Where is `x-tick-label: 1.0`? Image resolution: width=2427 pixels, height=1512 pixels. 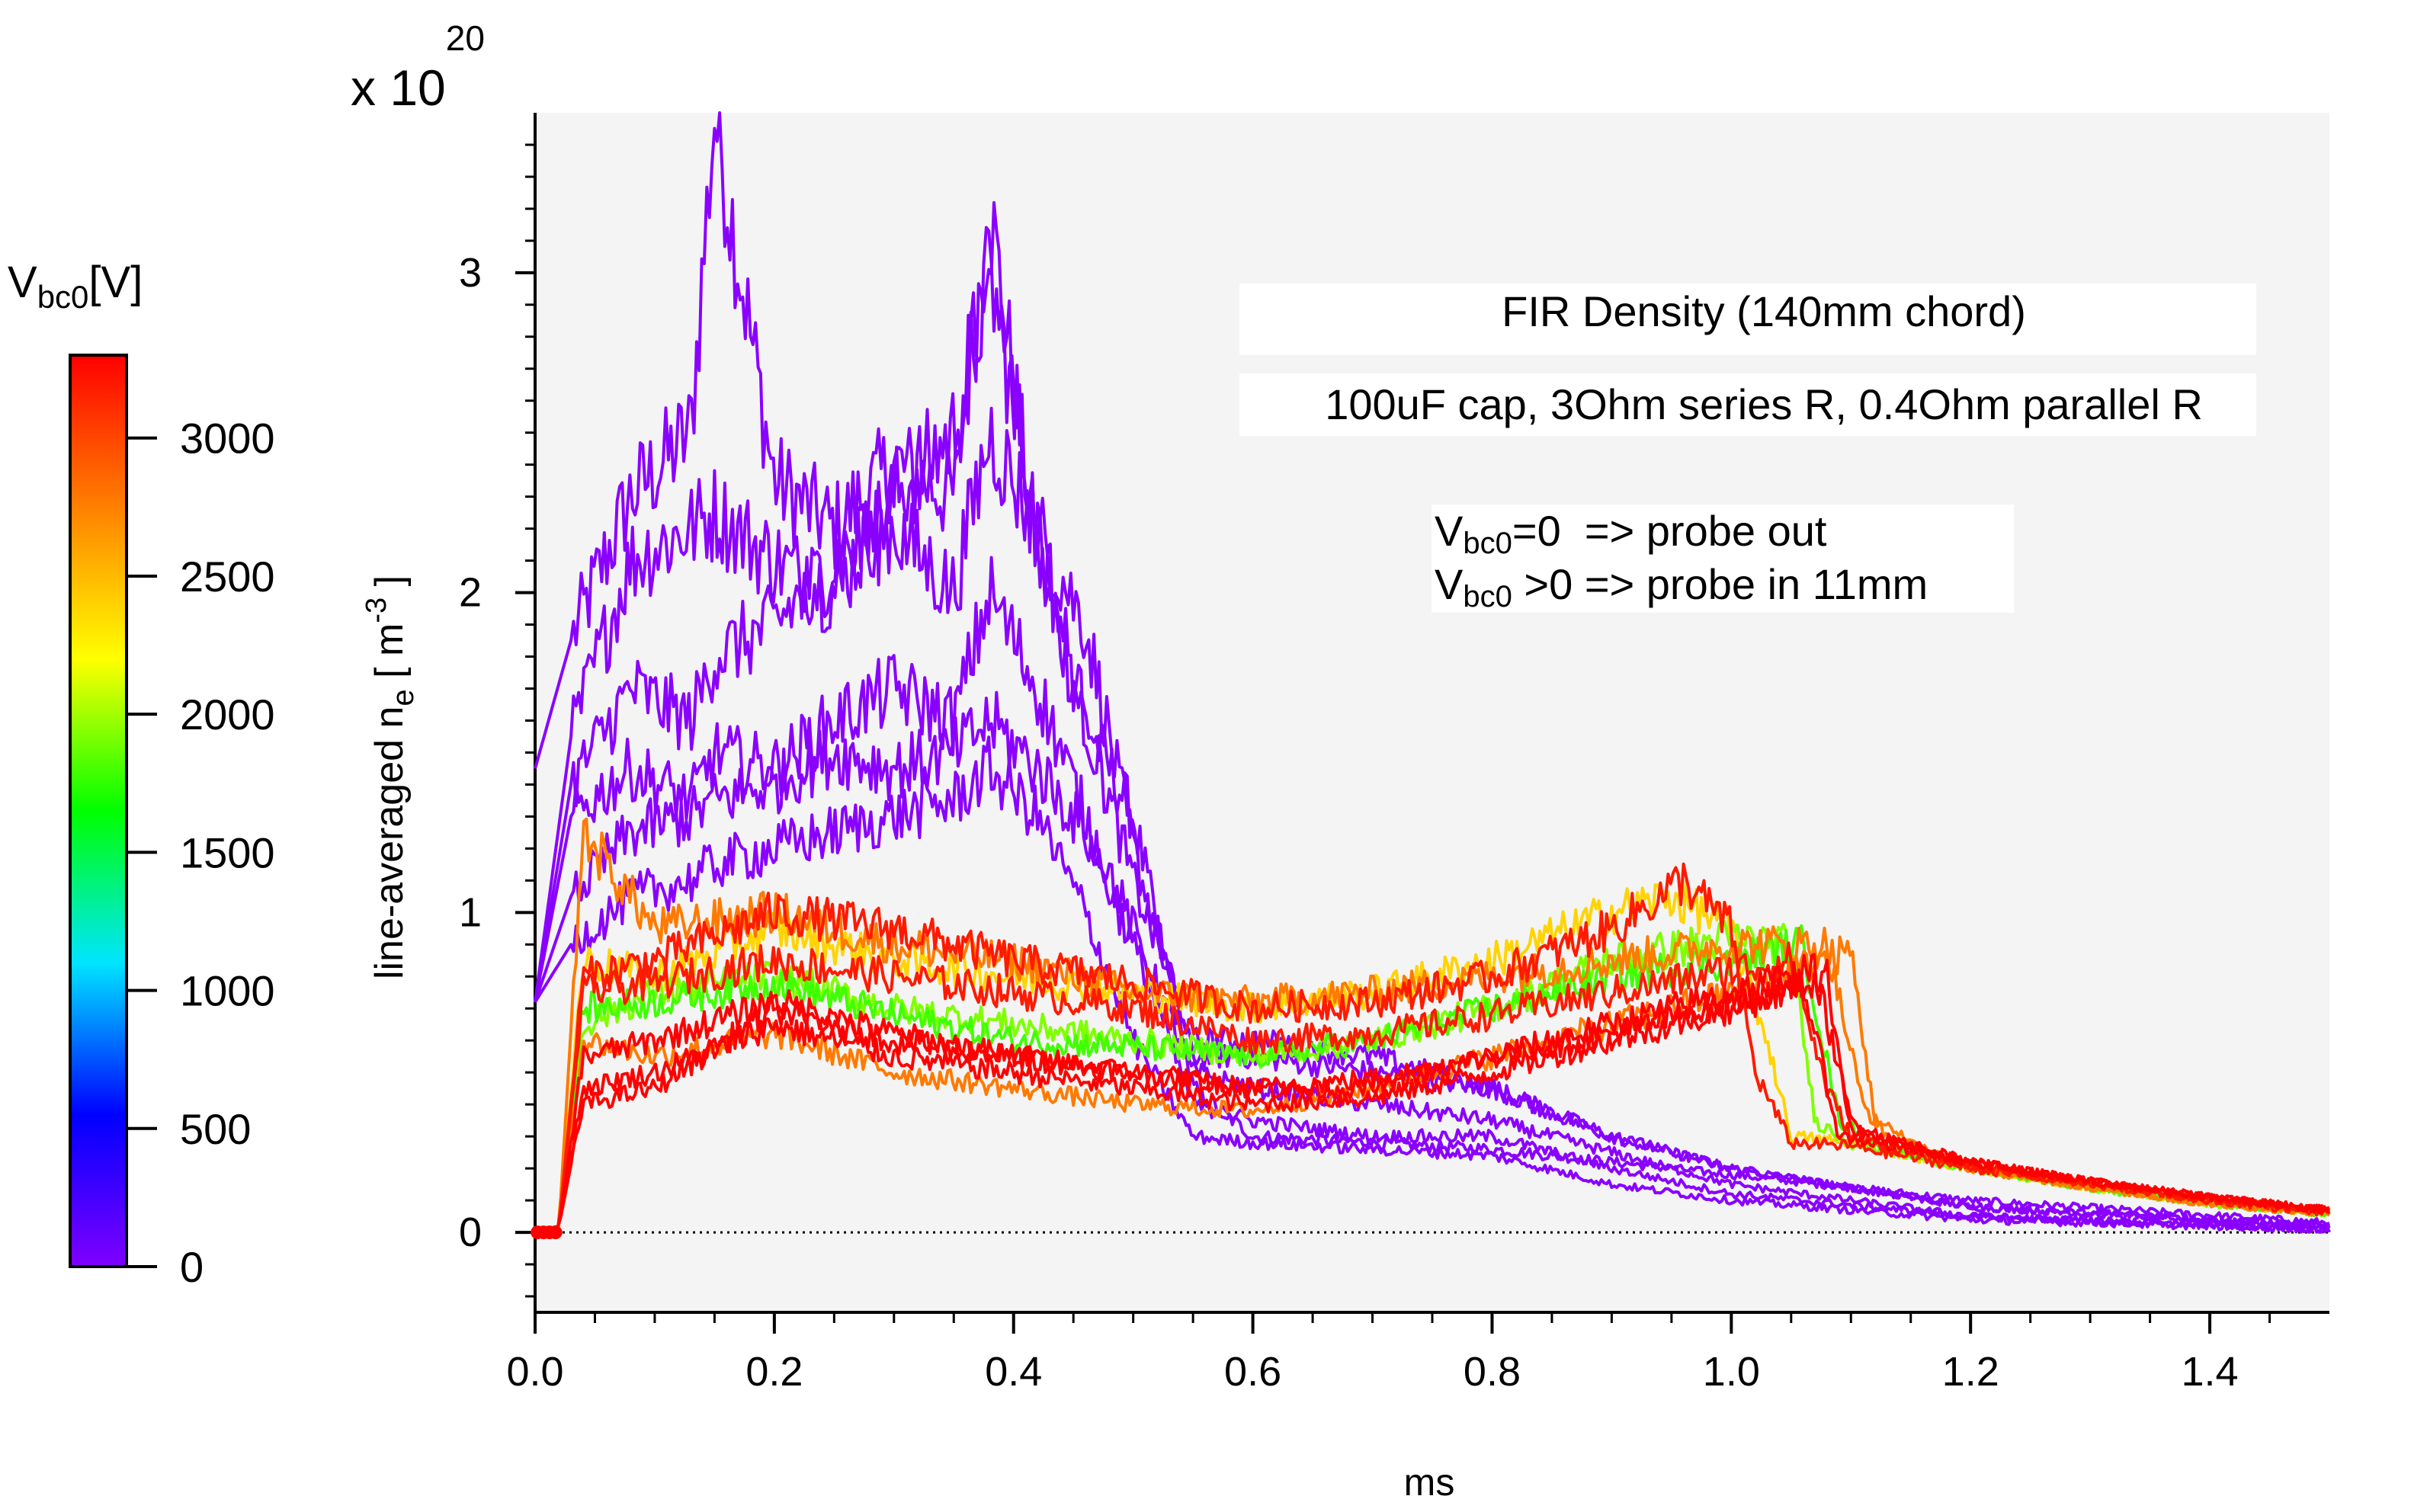 x-tick-label: 1.0 is located at coordinates (1731, 1372).